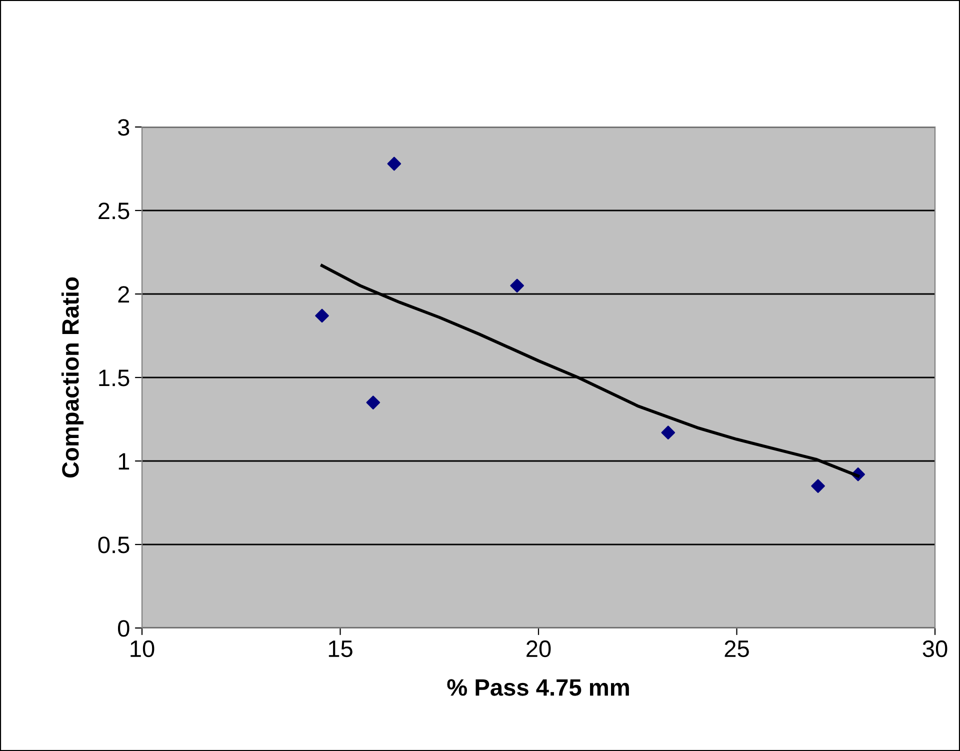 This screenshot has width=960, height=751. What do you see at coordinates (124, 461) in the screenshot?
I see `y-tick-label: 1` at bounding box center [124, 461].